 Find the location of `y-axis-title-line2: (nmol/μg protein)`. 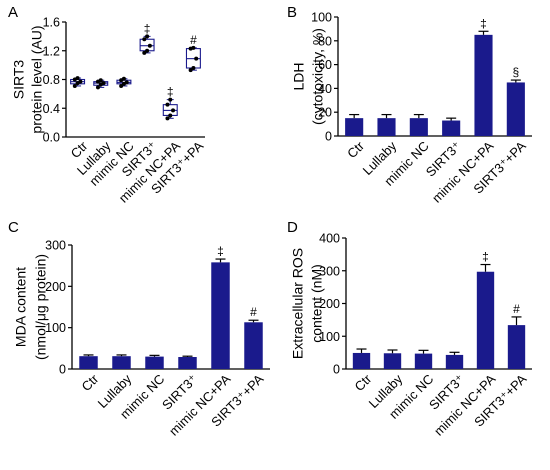

y-axis-title-line2: (nmol/μg protein) is located at coordinates (41, 307).